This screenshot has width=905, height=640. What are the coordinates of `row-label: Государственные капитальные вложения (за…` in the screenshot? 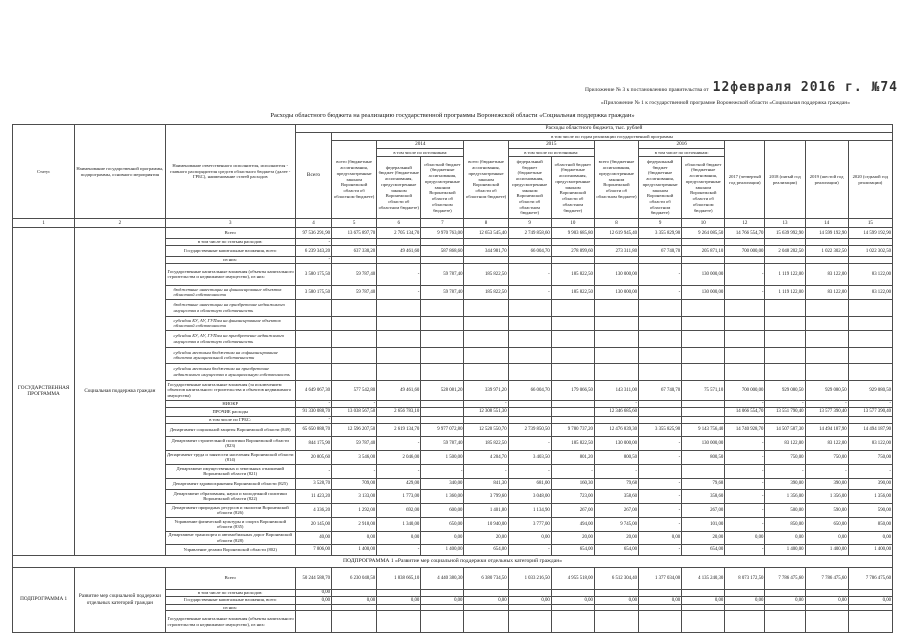 It's located at (230, 390).